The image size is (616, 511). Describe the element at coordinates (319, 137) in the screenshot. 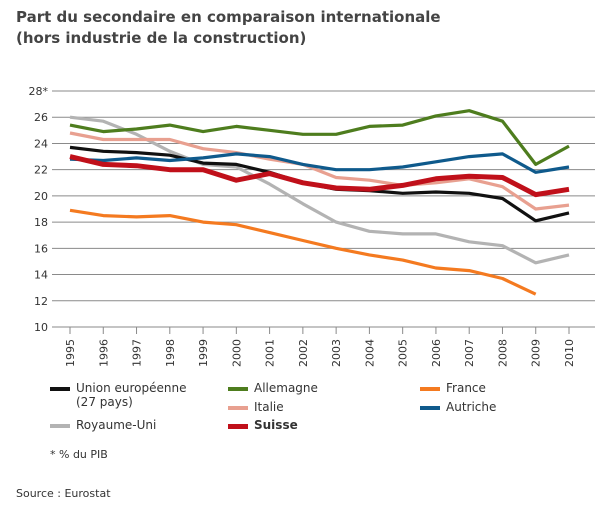

I see `series-line-allemagne` at that location.